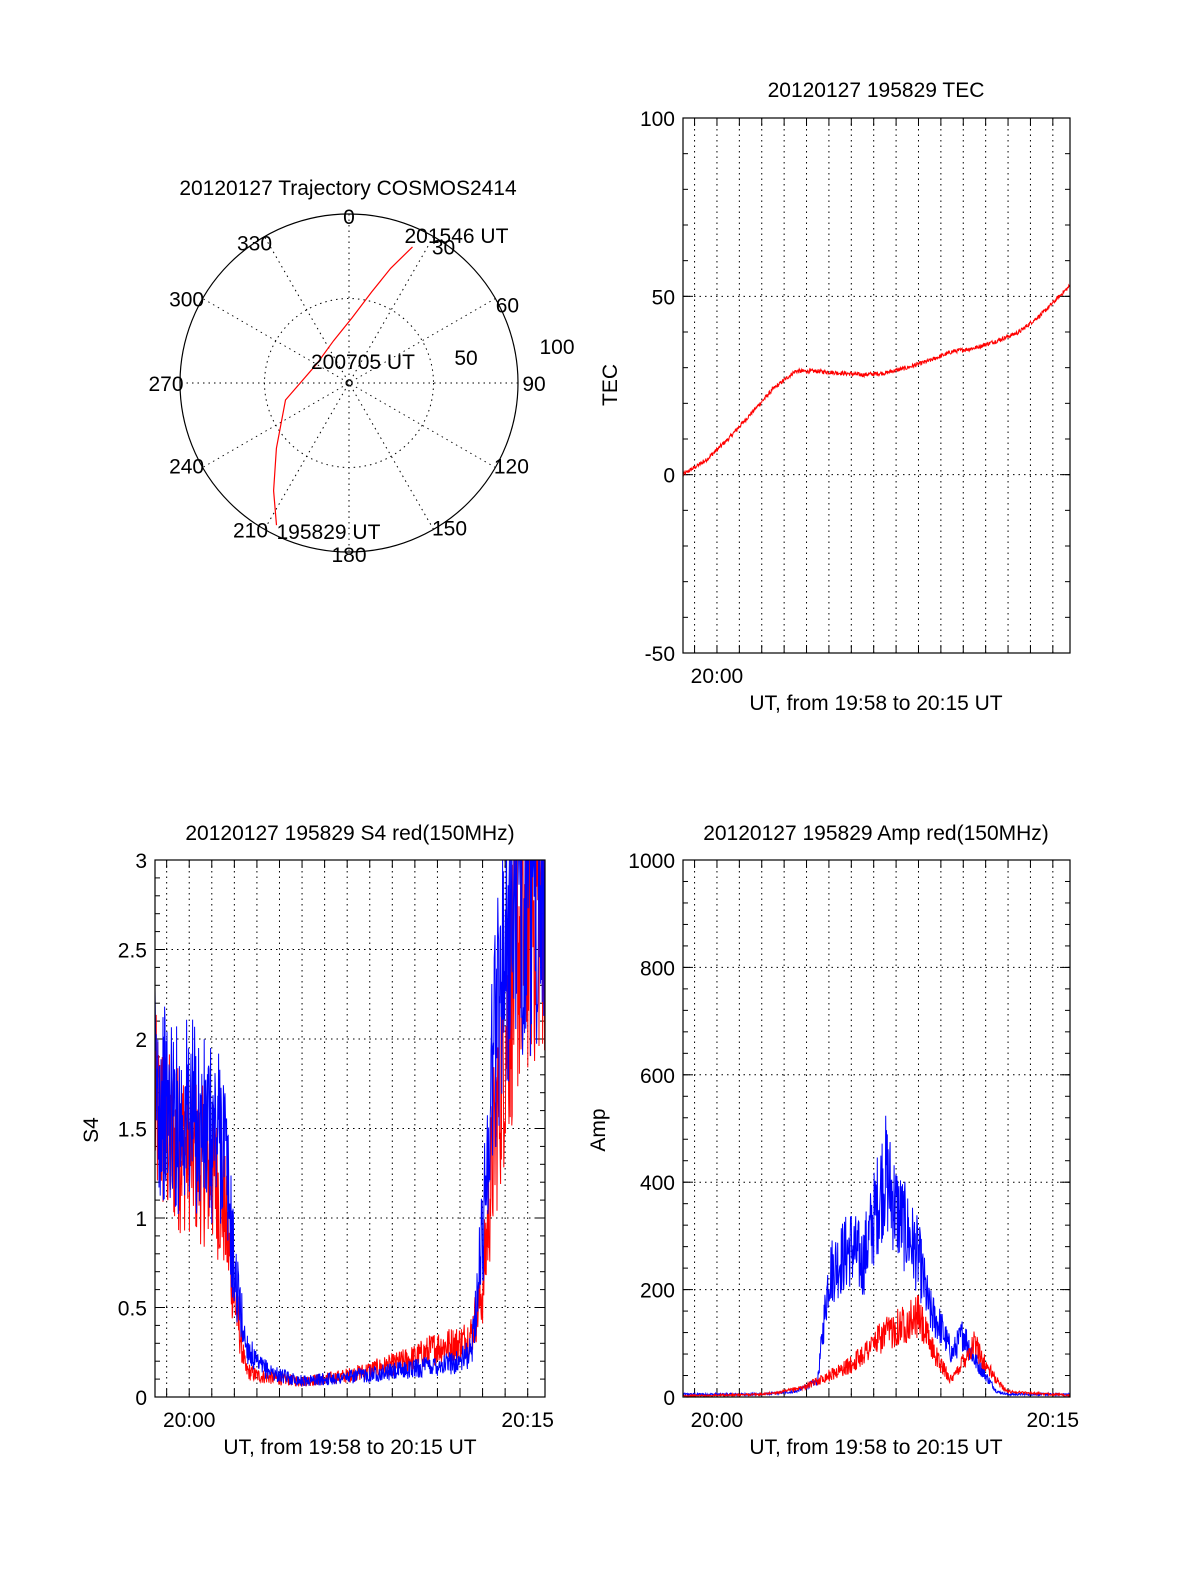  I want to click on y-tick-label: 400, so click(657, 1183).